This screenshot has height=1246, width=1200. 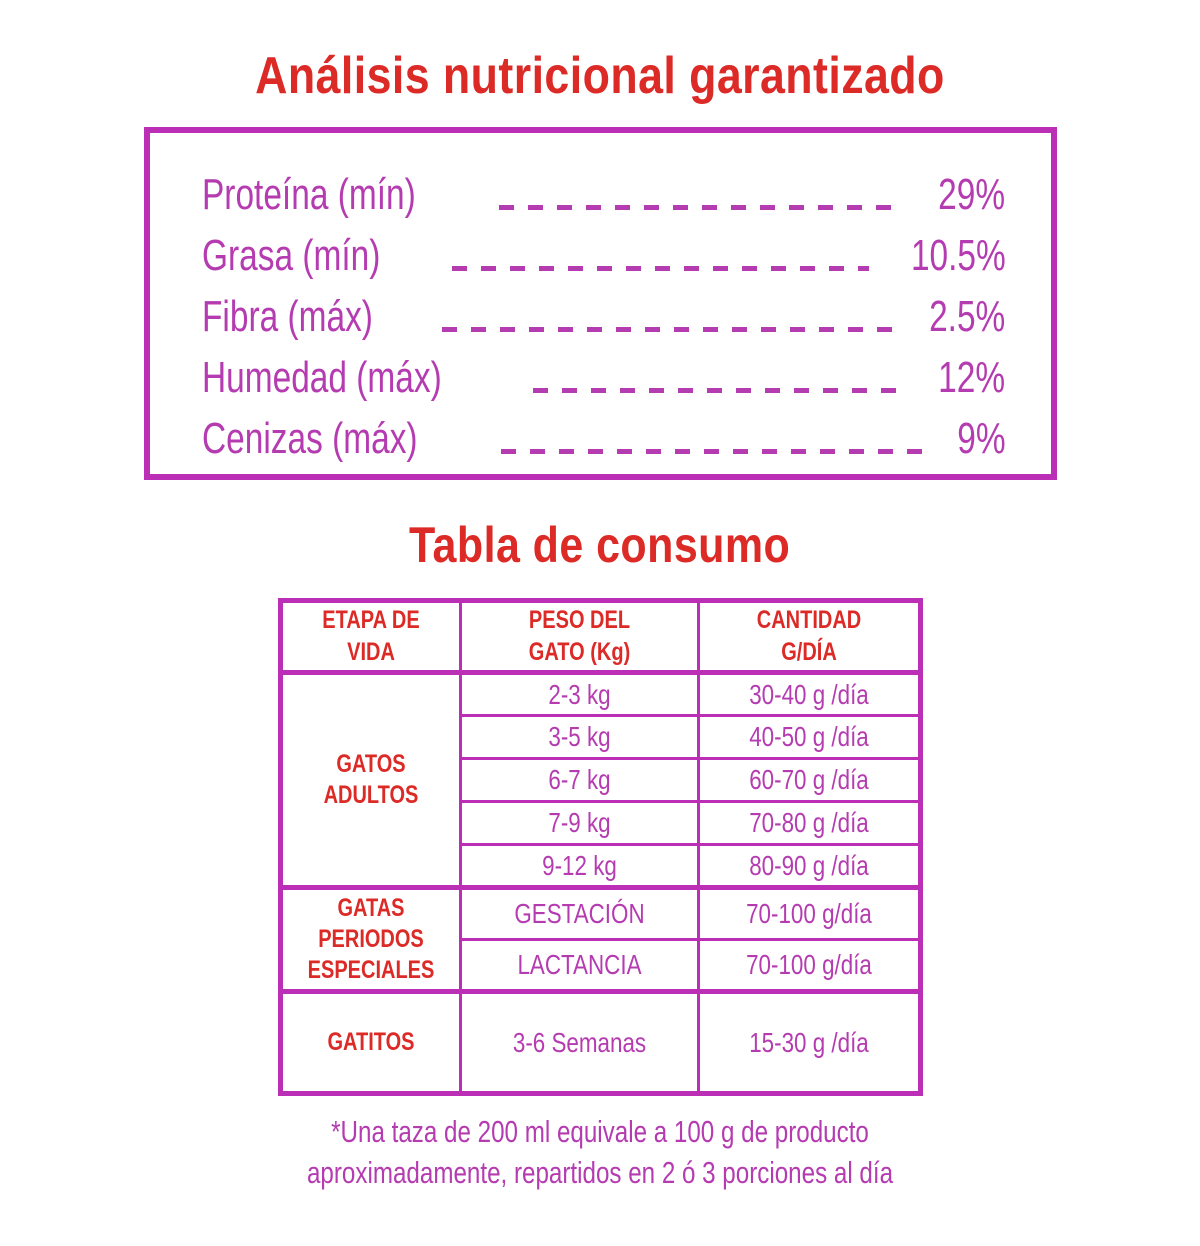 What do you see at coordinates (981, 438) in the screenshot?
I see `ash-value: 9%` at bounding box center [981, 438].